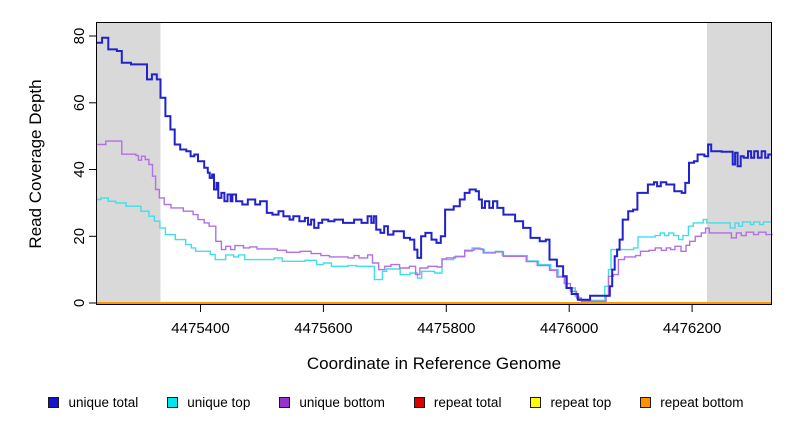 The image size is (792, 432). What do you see at coordinates (79, 36) in the screenshot?
I see `y-tick-label: 80` at bounding box center [79, 36].